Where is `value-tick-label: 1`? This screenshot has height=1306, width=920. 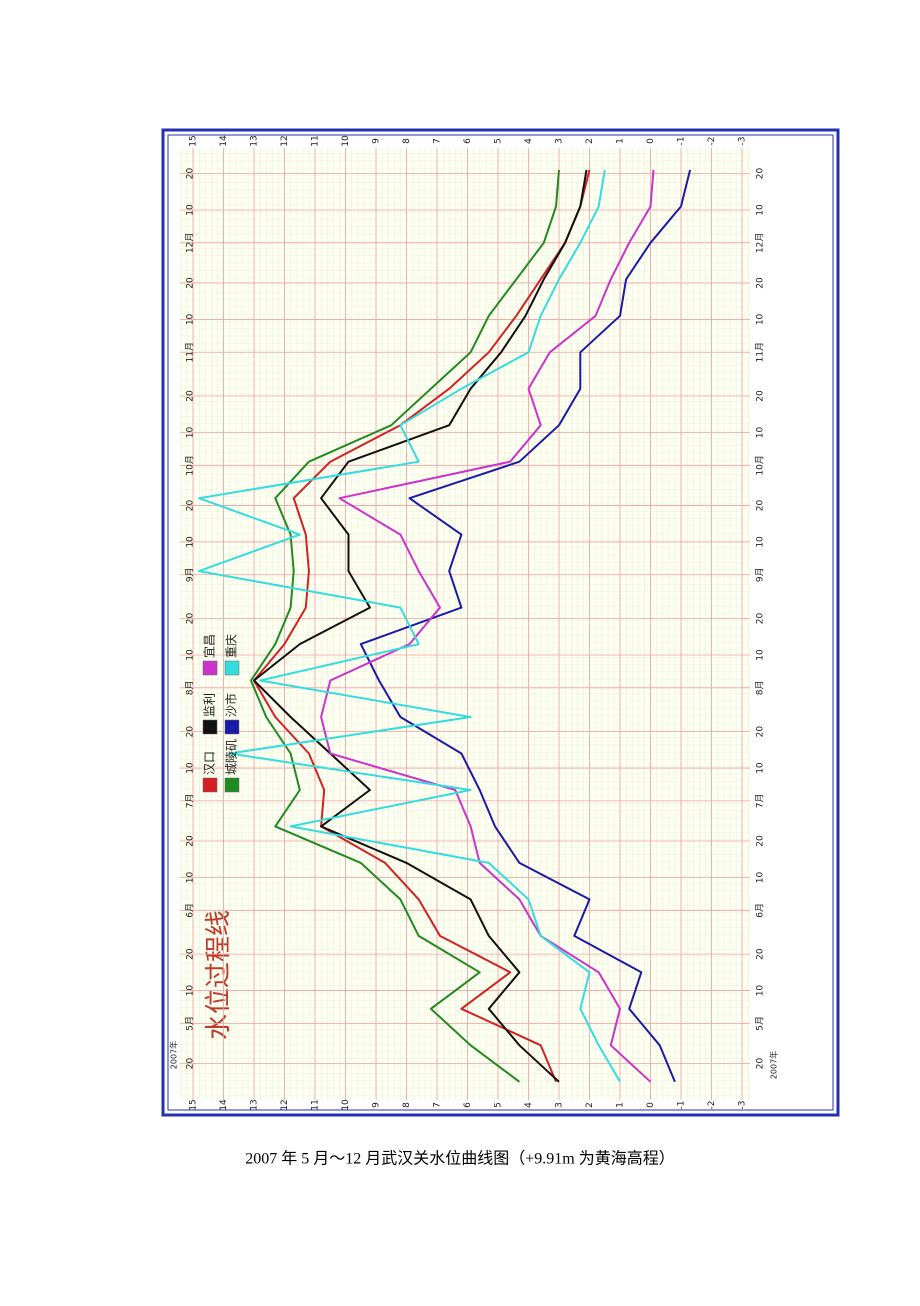
value-tick-label: 1 is located at coordinates (621, 1105).